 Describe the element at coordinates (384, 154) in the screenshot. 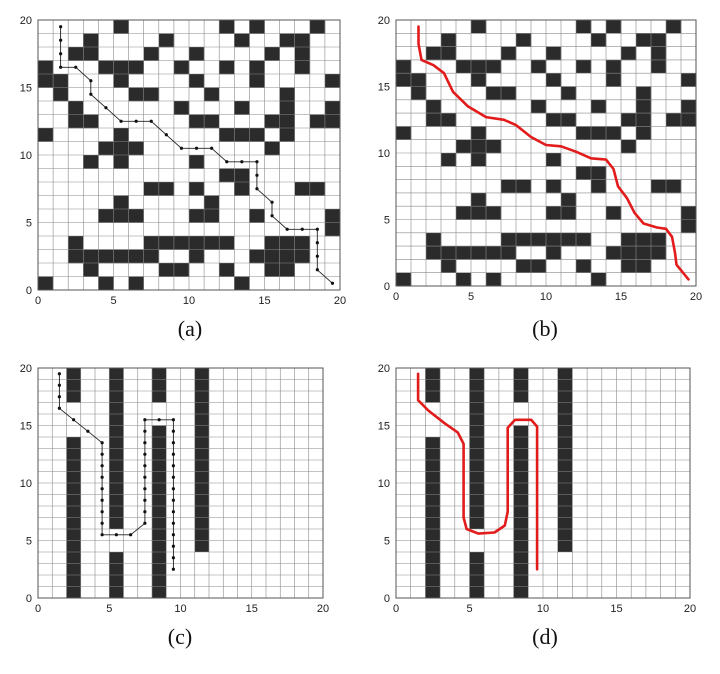

I see `y-tick-label: 10` at that location.